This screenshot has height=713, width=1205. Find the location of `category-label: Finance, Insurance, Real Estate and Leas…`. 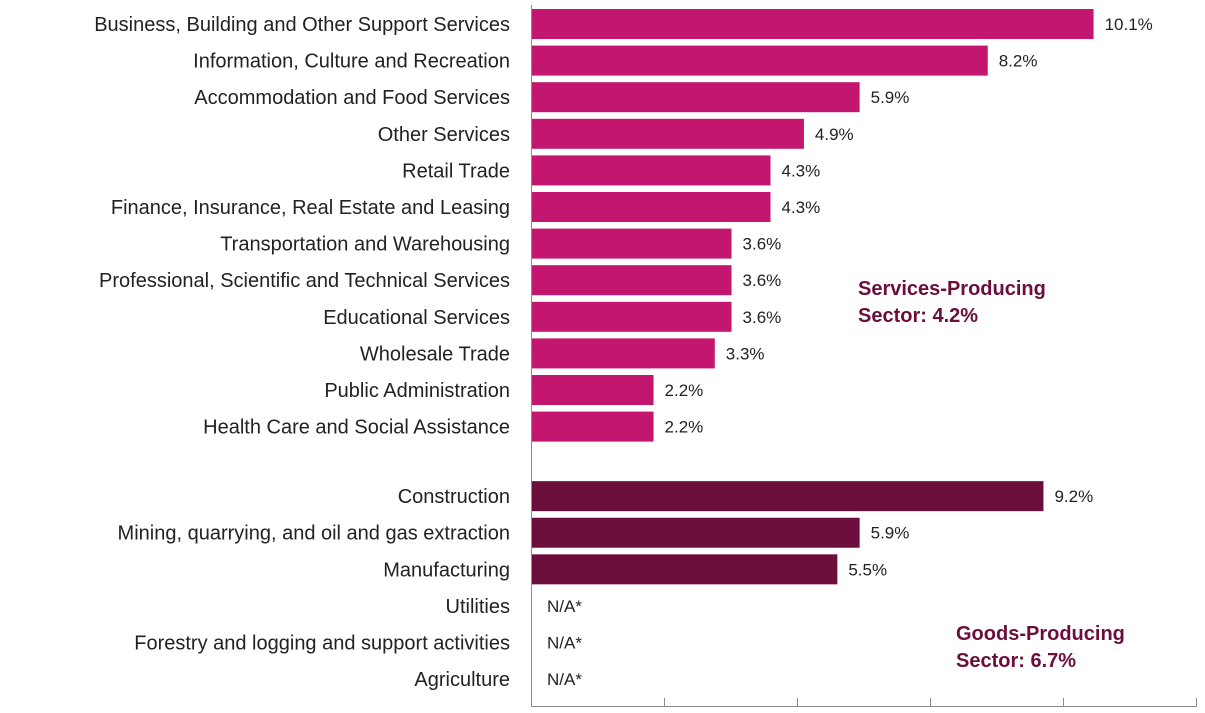

category-label: Finance, Insurance, Real Estate and Leas… is located at coordinates (310, 208).